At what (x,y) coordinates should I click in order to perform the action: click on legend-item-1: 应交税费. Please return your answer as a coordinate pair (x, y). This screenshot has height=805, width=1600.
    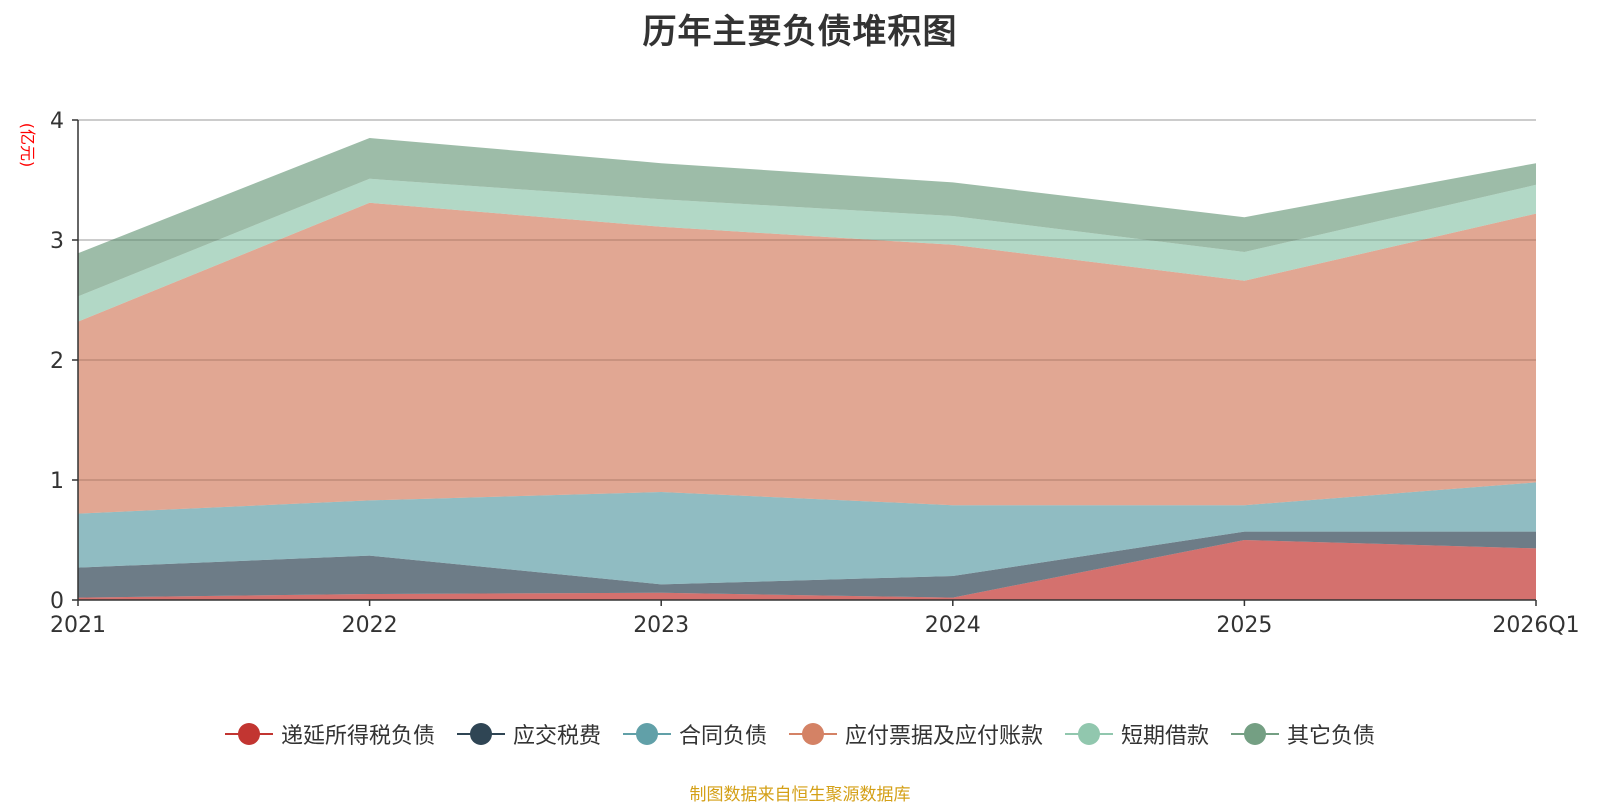
    Looking at the image, I should click on (528, 734).